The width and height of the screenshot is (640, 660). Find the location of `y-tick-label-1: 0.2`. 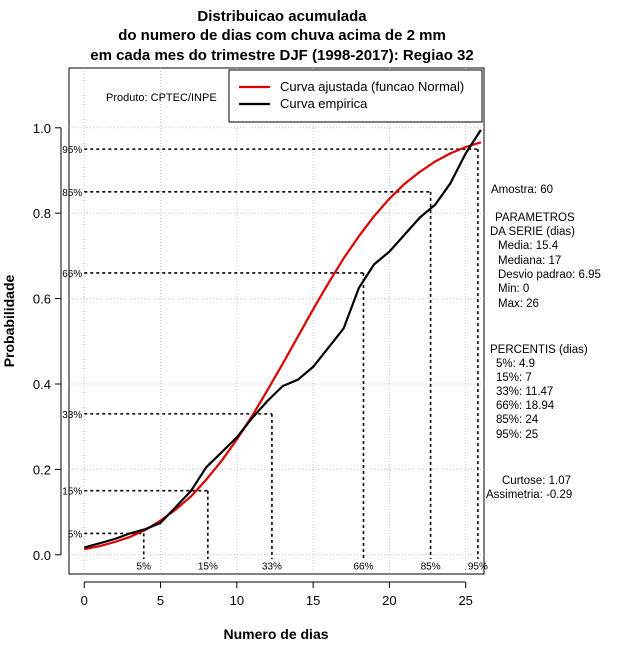

y-tick-label-1: 0.2 is located at coordinates (42, 469).